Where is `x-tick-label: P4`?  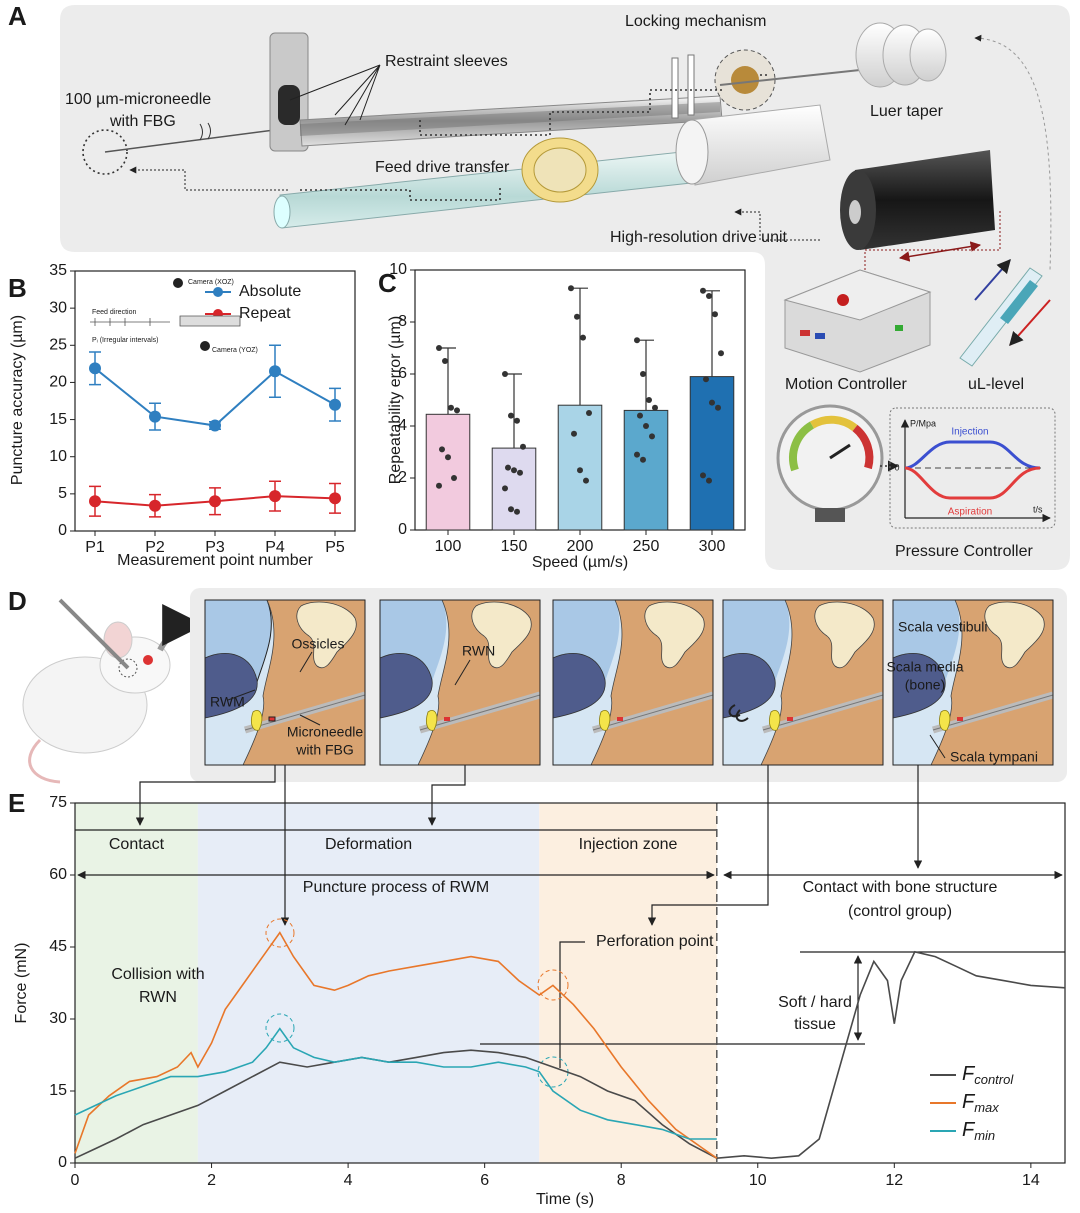
x-tick-label: P4 is located at coordinates (275, 547).